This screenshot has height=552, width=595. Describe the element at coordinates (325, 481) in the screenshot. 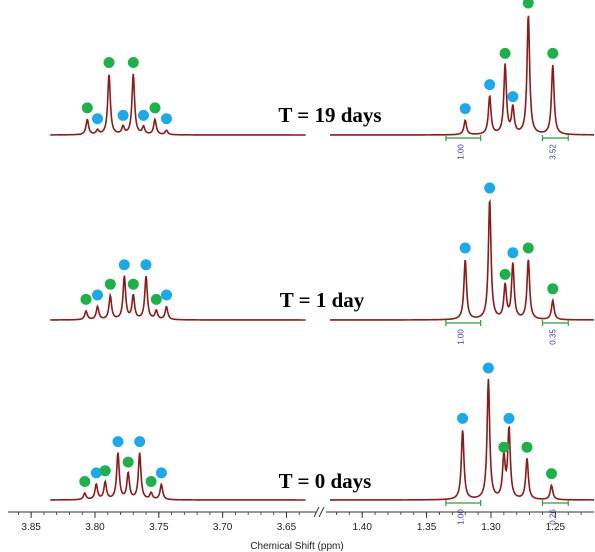

I see `panel-label: T = 0 days` at that location.